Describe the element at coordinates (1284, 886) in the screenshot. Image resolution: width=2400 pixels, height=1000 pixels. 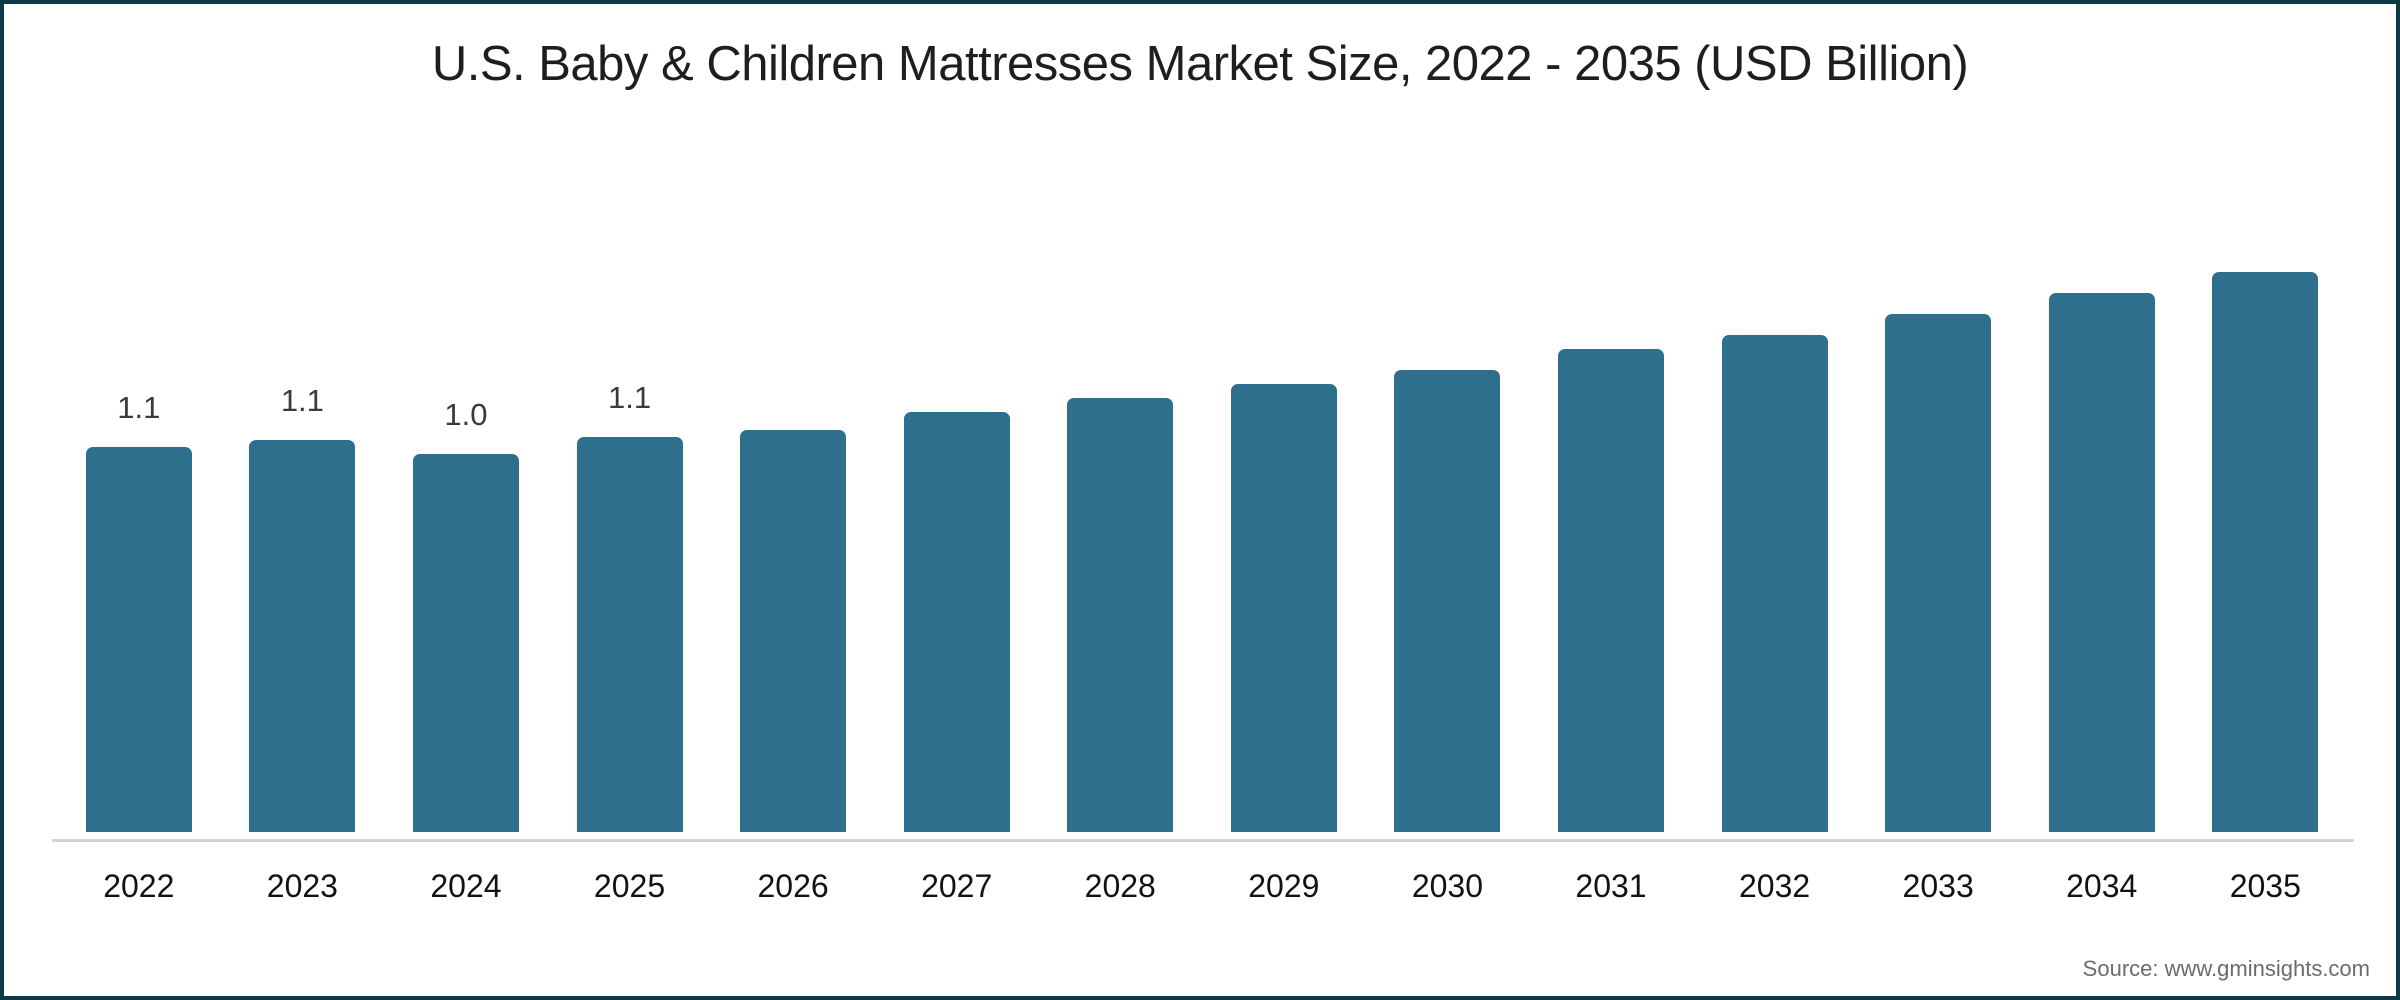
I see `x-tick-label-2029: 2029` at that location.